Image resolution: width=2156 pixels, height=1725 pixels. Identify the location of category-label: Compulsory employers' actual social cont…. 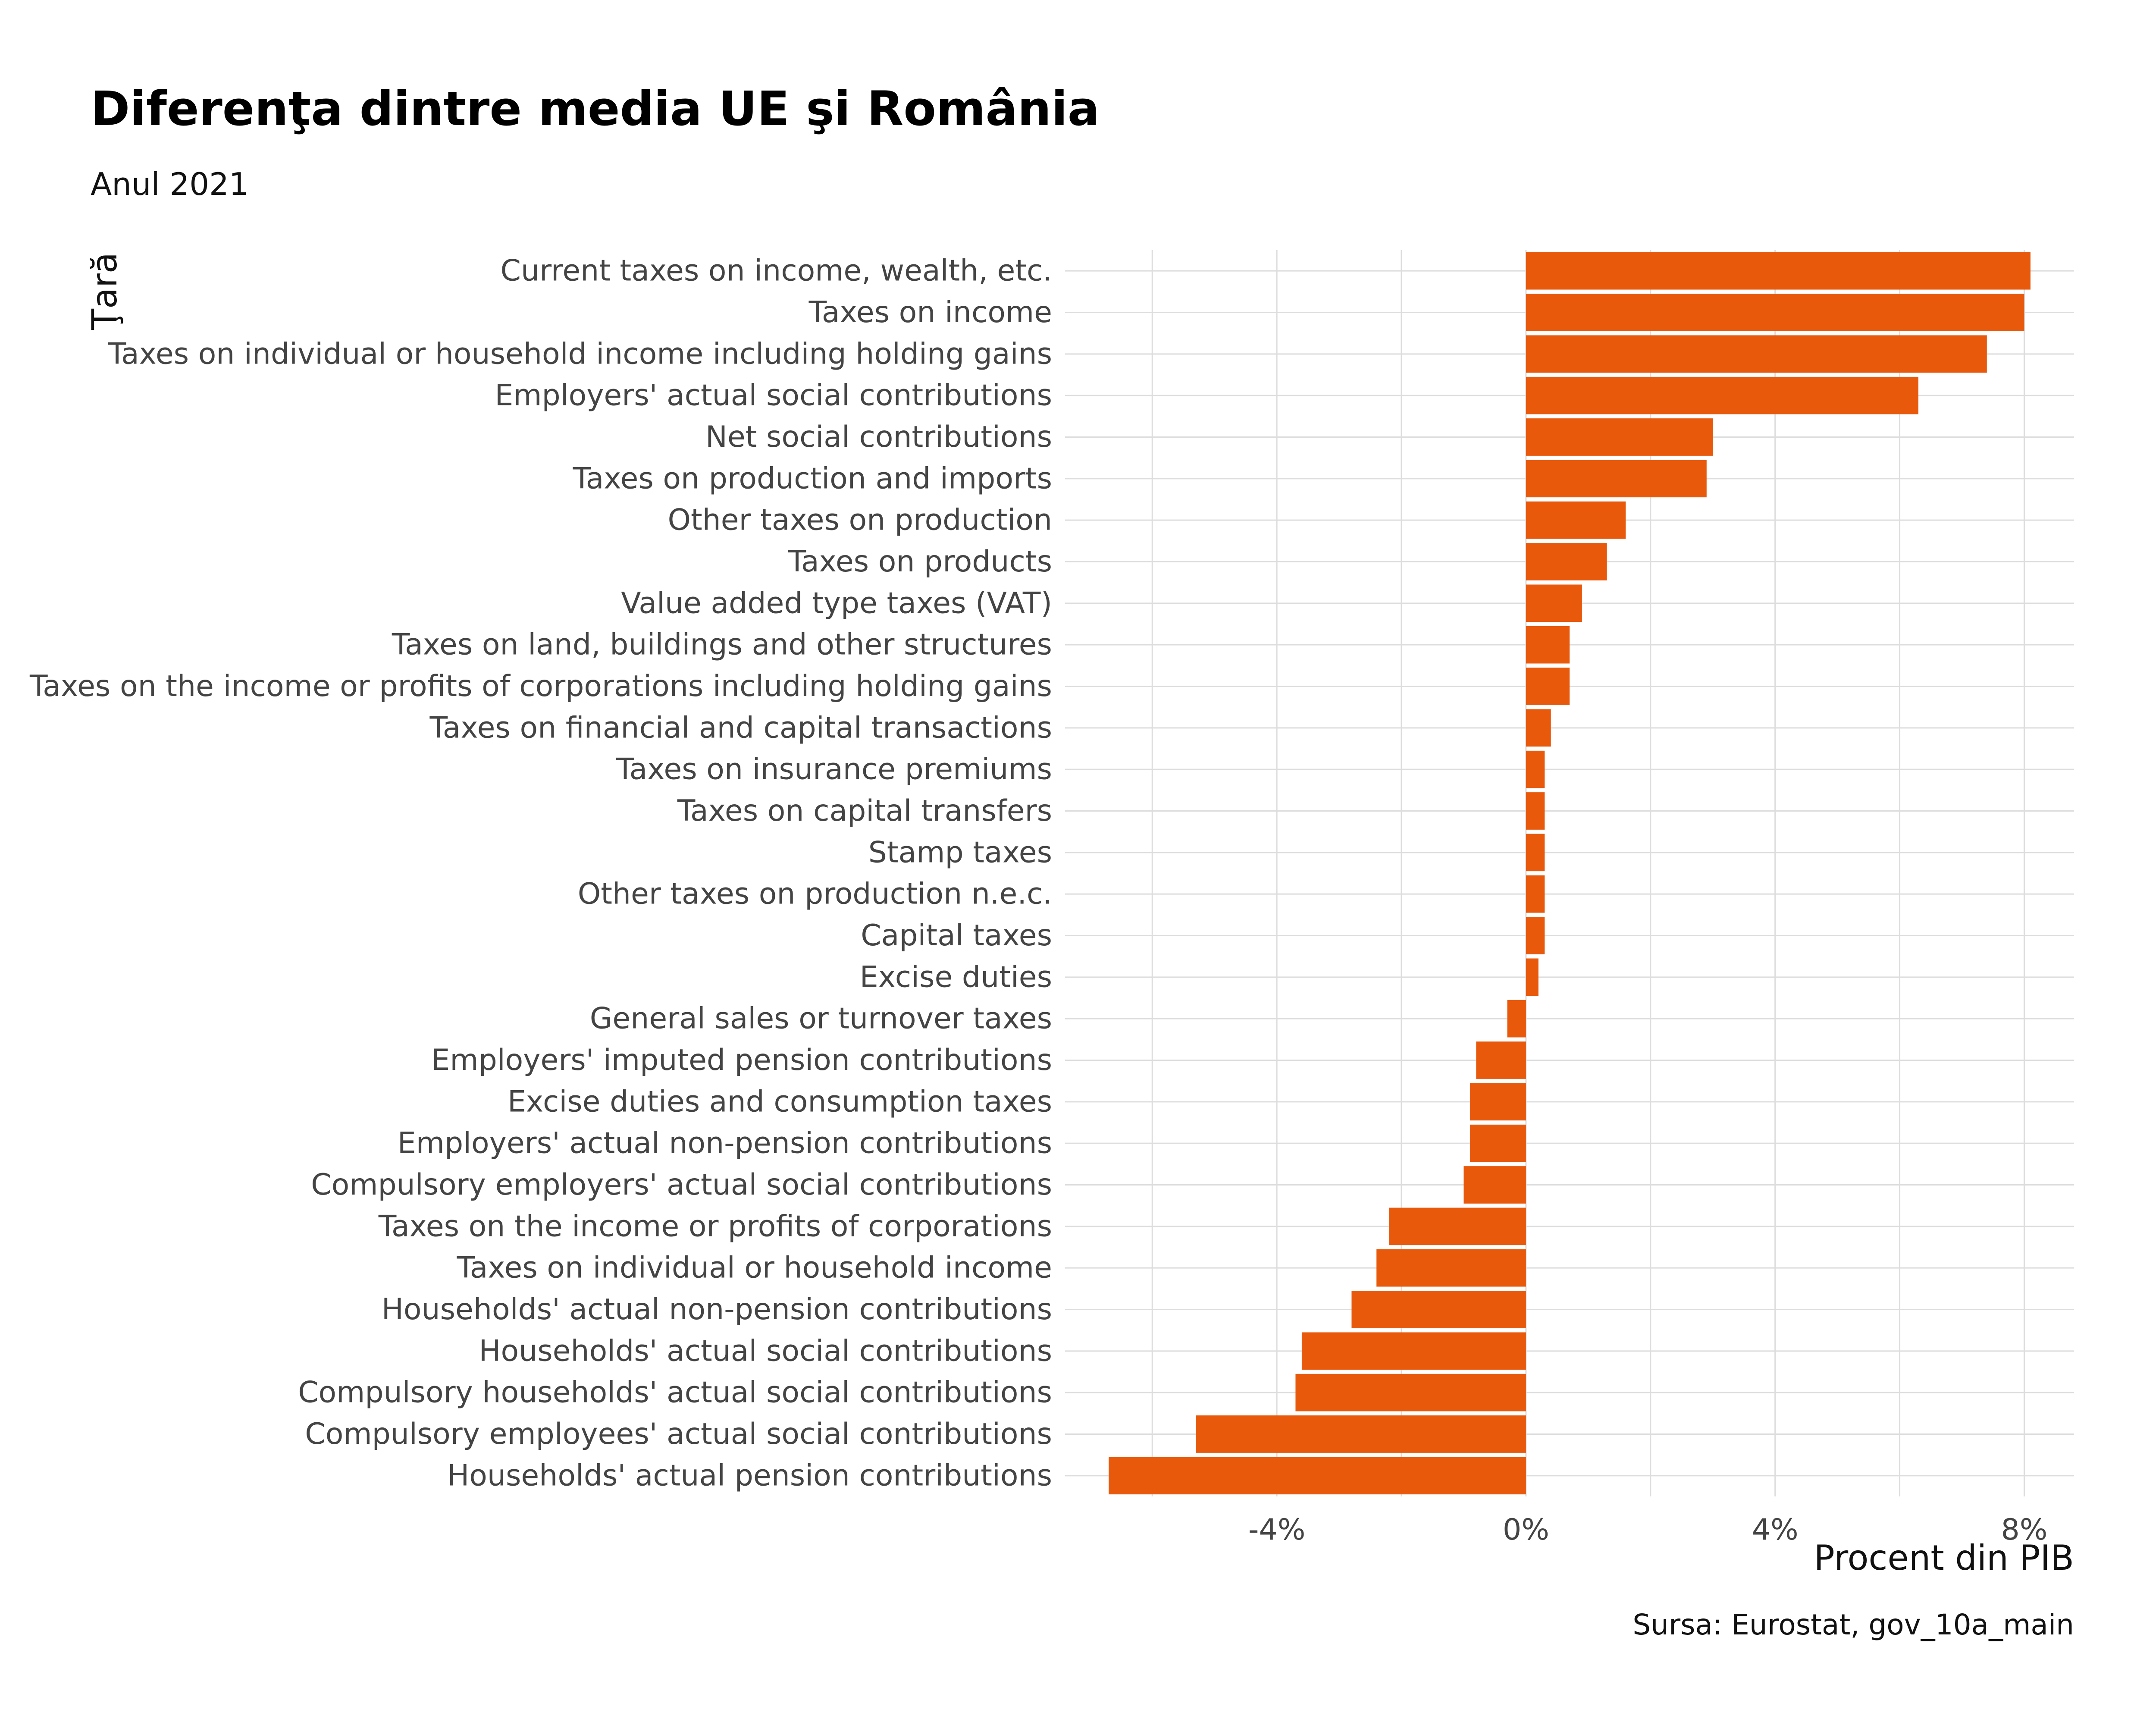
(681, 1185).